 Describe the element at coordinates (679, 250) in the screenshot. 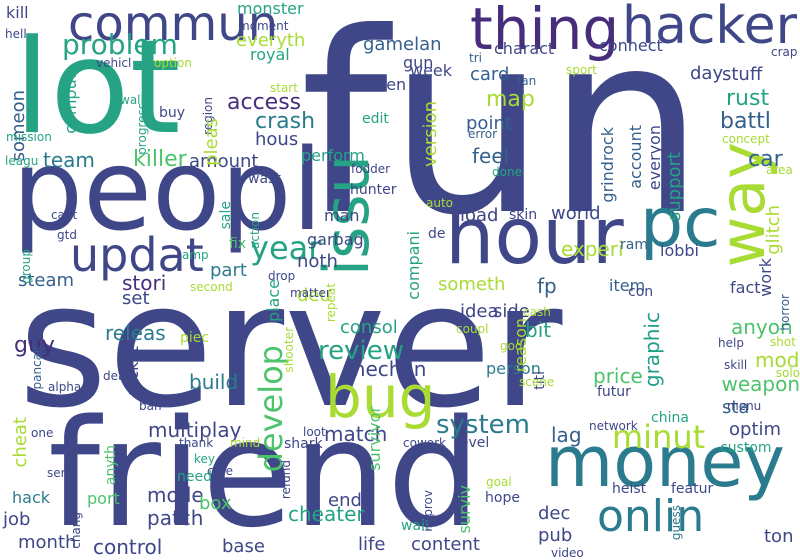

I see `word-lobbi: lobbi` at that location.